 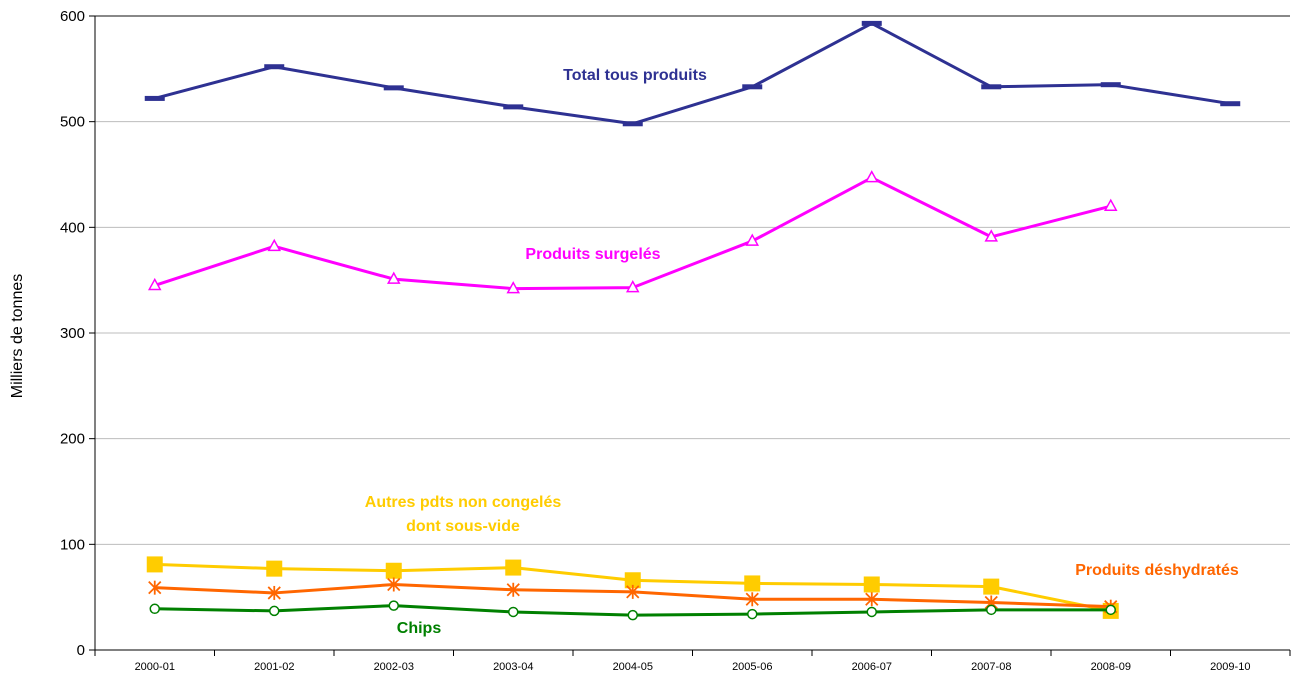 What do you see at coordinates (274, 667) in the screenshot?
I see `x-tick-label: 2001-02` at bounding box center [274, 667].